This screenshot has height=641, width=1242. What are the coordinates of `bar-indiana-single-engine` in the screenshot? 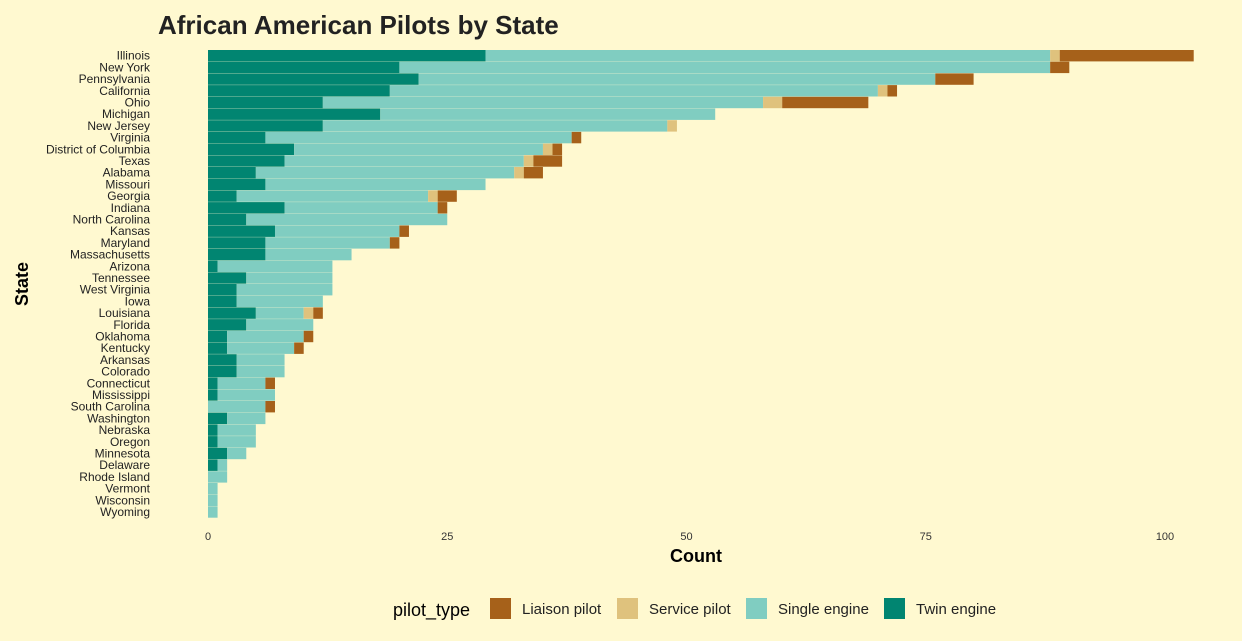 It's located at (361, 208).